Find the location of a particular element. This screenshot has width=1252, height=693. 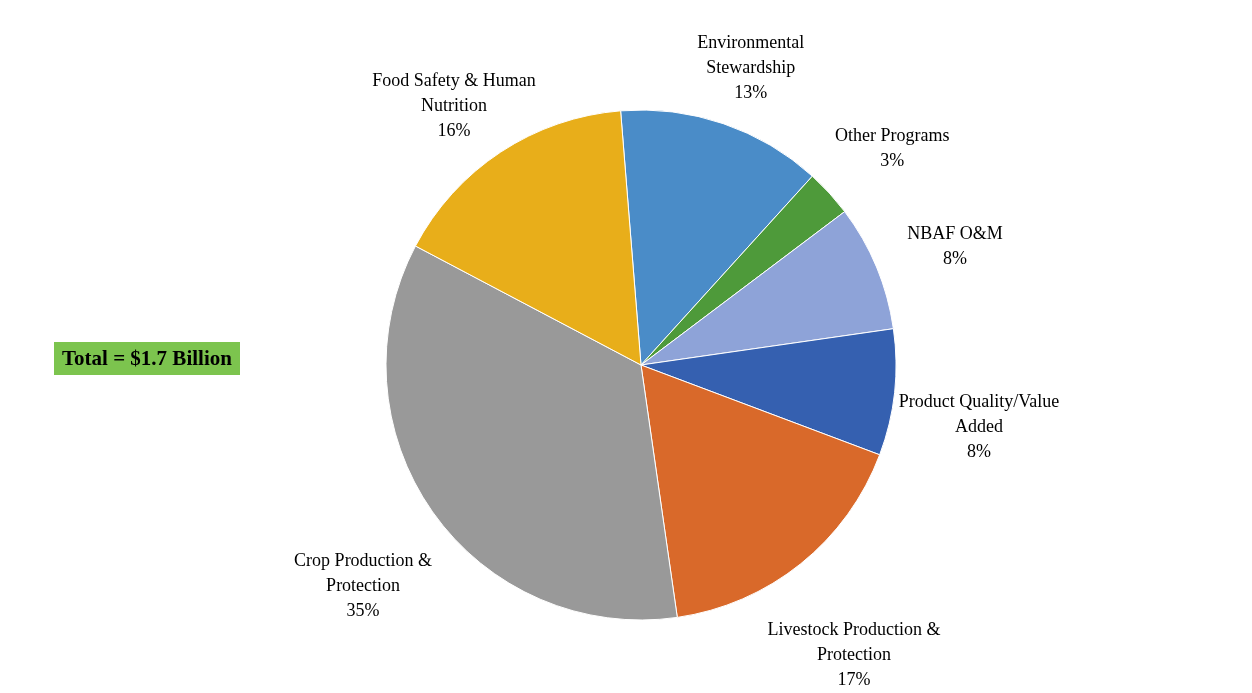

data-label: 13% is located at coordinates (751, 92).